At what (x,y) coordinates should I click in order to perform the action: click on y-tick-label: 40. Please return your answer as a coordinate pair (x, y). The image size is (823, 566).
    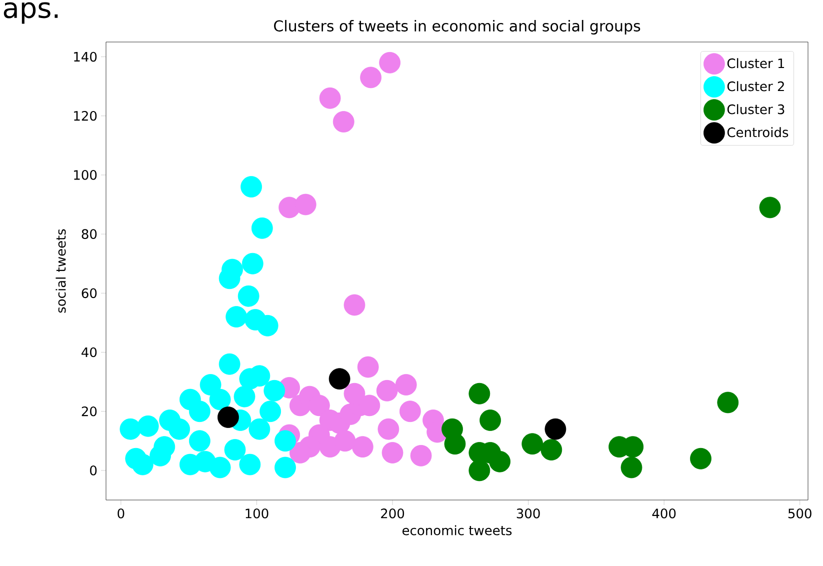
    Looking at the image, I should click on (89, 352).